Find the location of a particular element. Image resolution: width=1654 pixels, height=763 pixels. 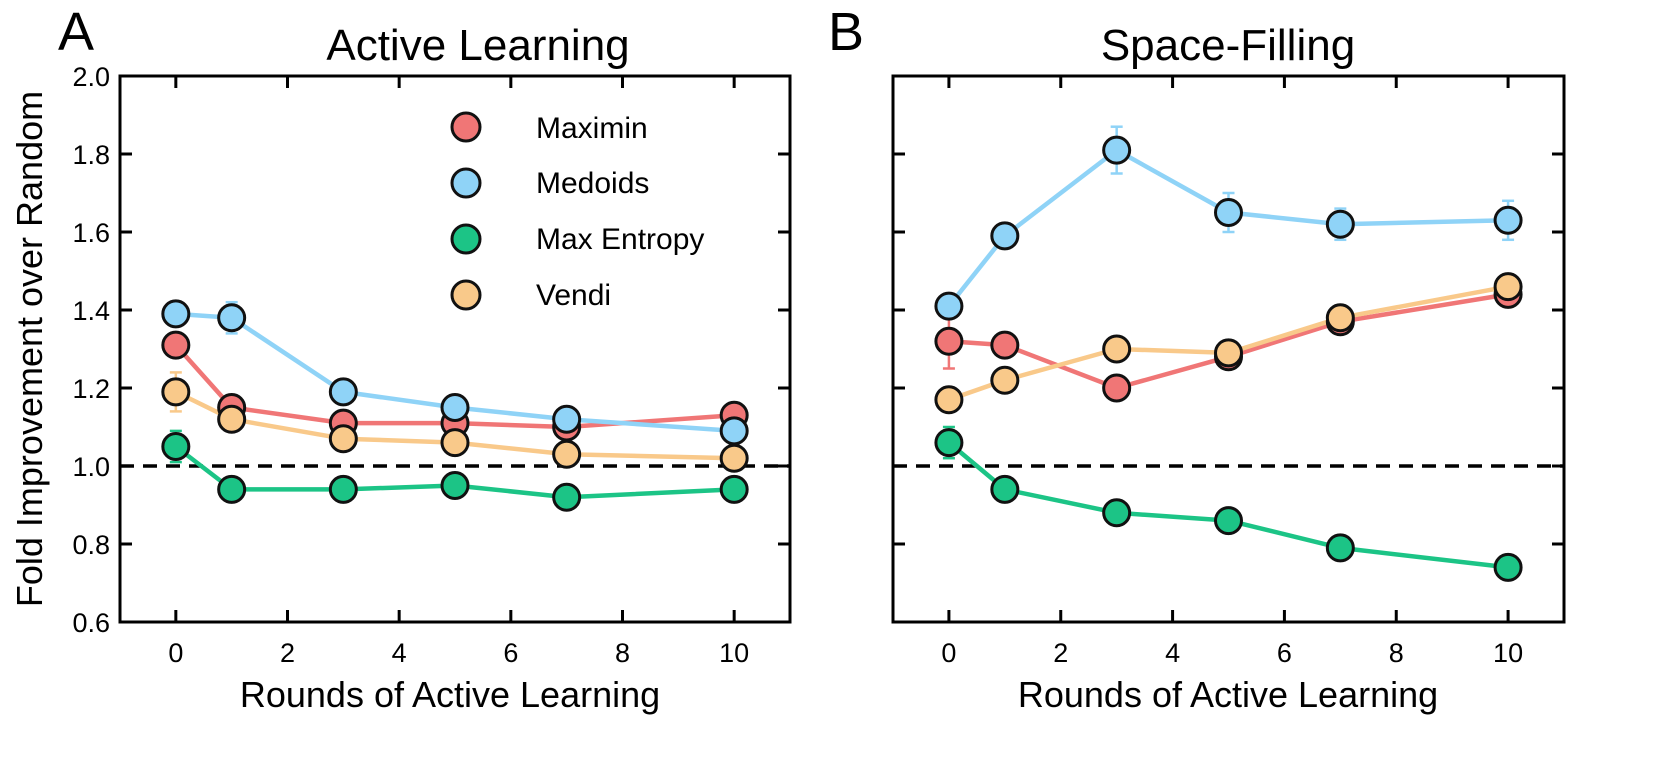

legend-marker-maximin is located at coordinates (466, 127).